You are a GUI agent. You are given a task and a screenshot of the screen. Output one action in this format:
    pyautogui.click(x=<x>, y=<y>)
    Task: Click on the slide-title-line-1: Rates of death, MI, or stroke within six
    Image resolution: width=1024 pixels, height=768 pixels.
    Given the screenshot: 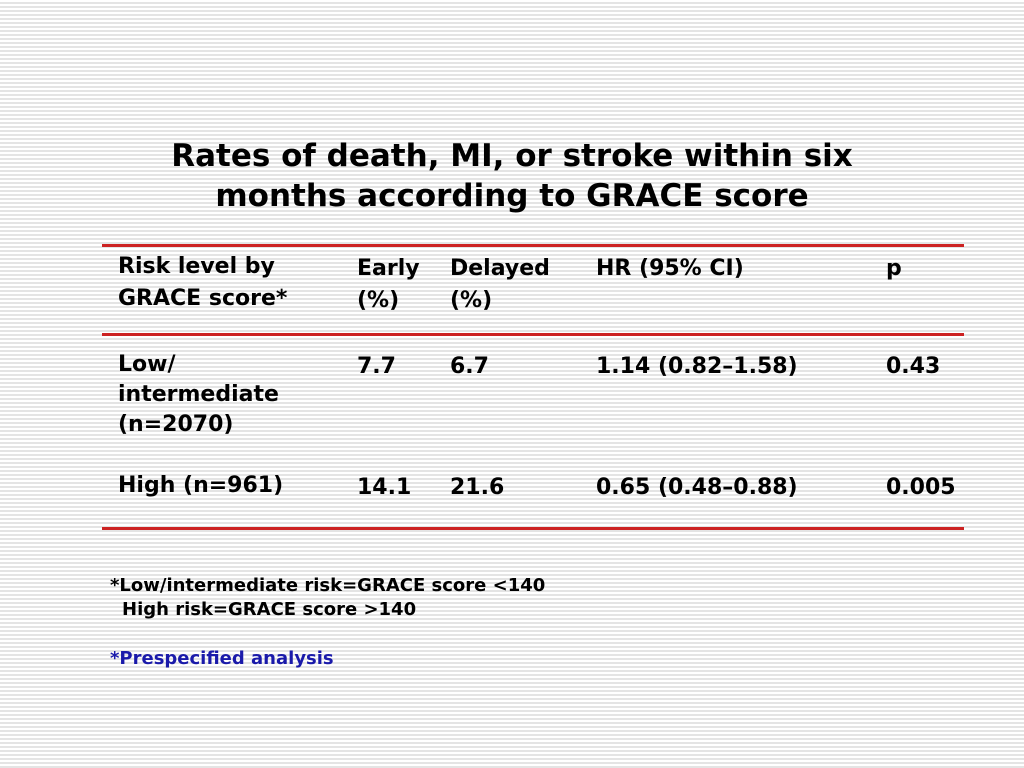 What is the action you would take?
    pyautogui.click(x=512, y=156)
    